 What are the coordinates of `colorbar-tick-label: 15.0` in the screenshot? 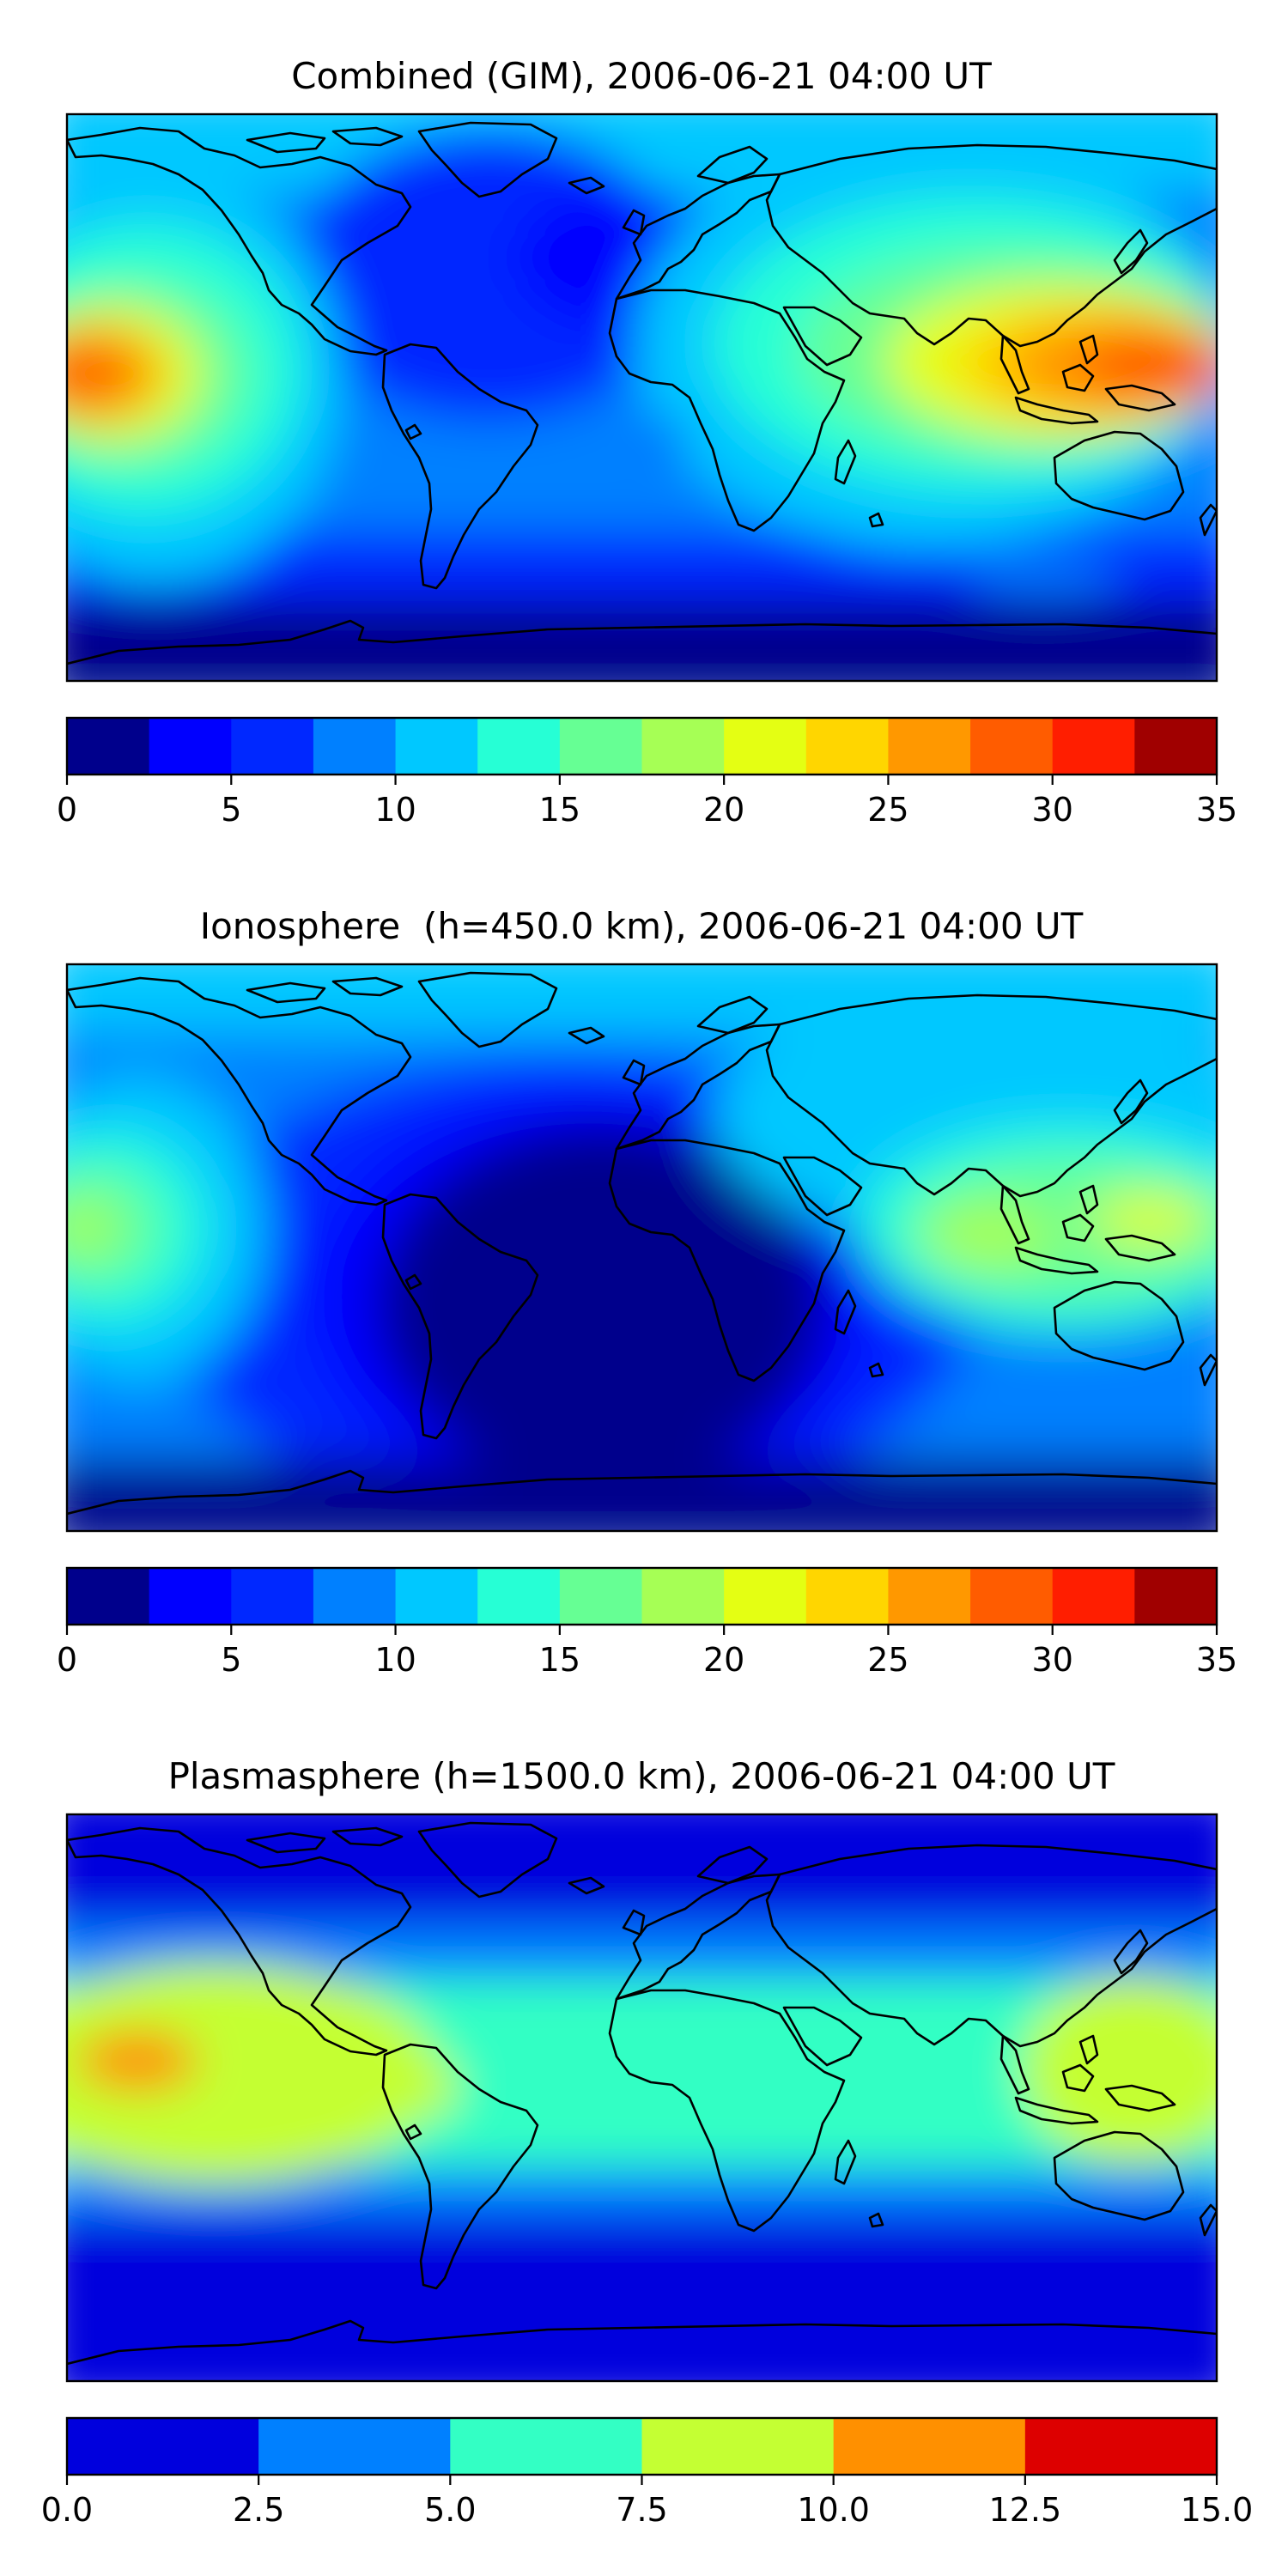 It's located at (1217, 2510).